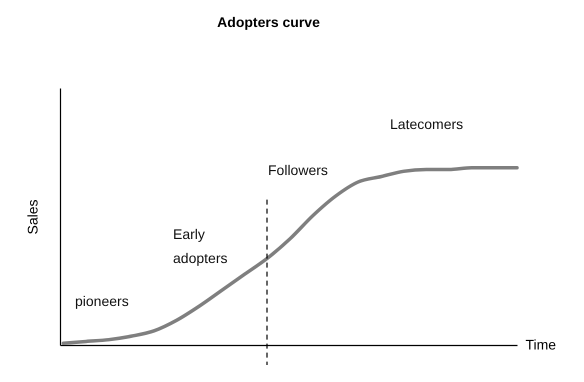 This screenshot has height=382, width=584. What do you see at coordinates (298, 170) in the screenshot?
I see `annotation: Followers` at bounding box center [298, 170].